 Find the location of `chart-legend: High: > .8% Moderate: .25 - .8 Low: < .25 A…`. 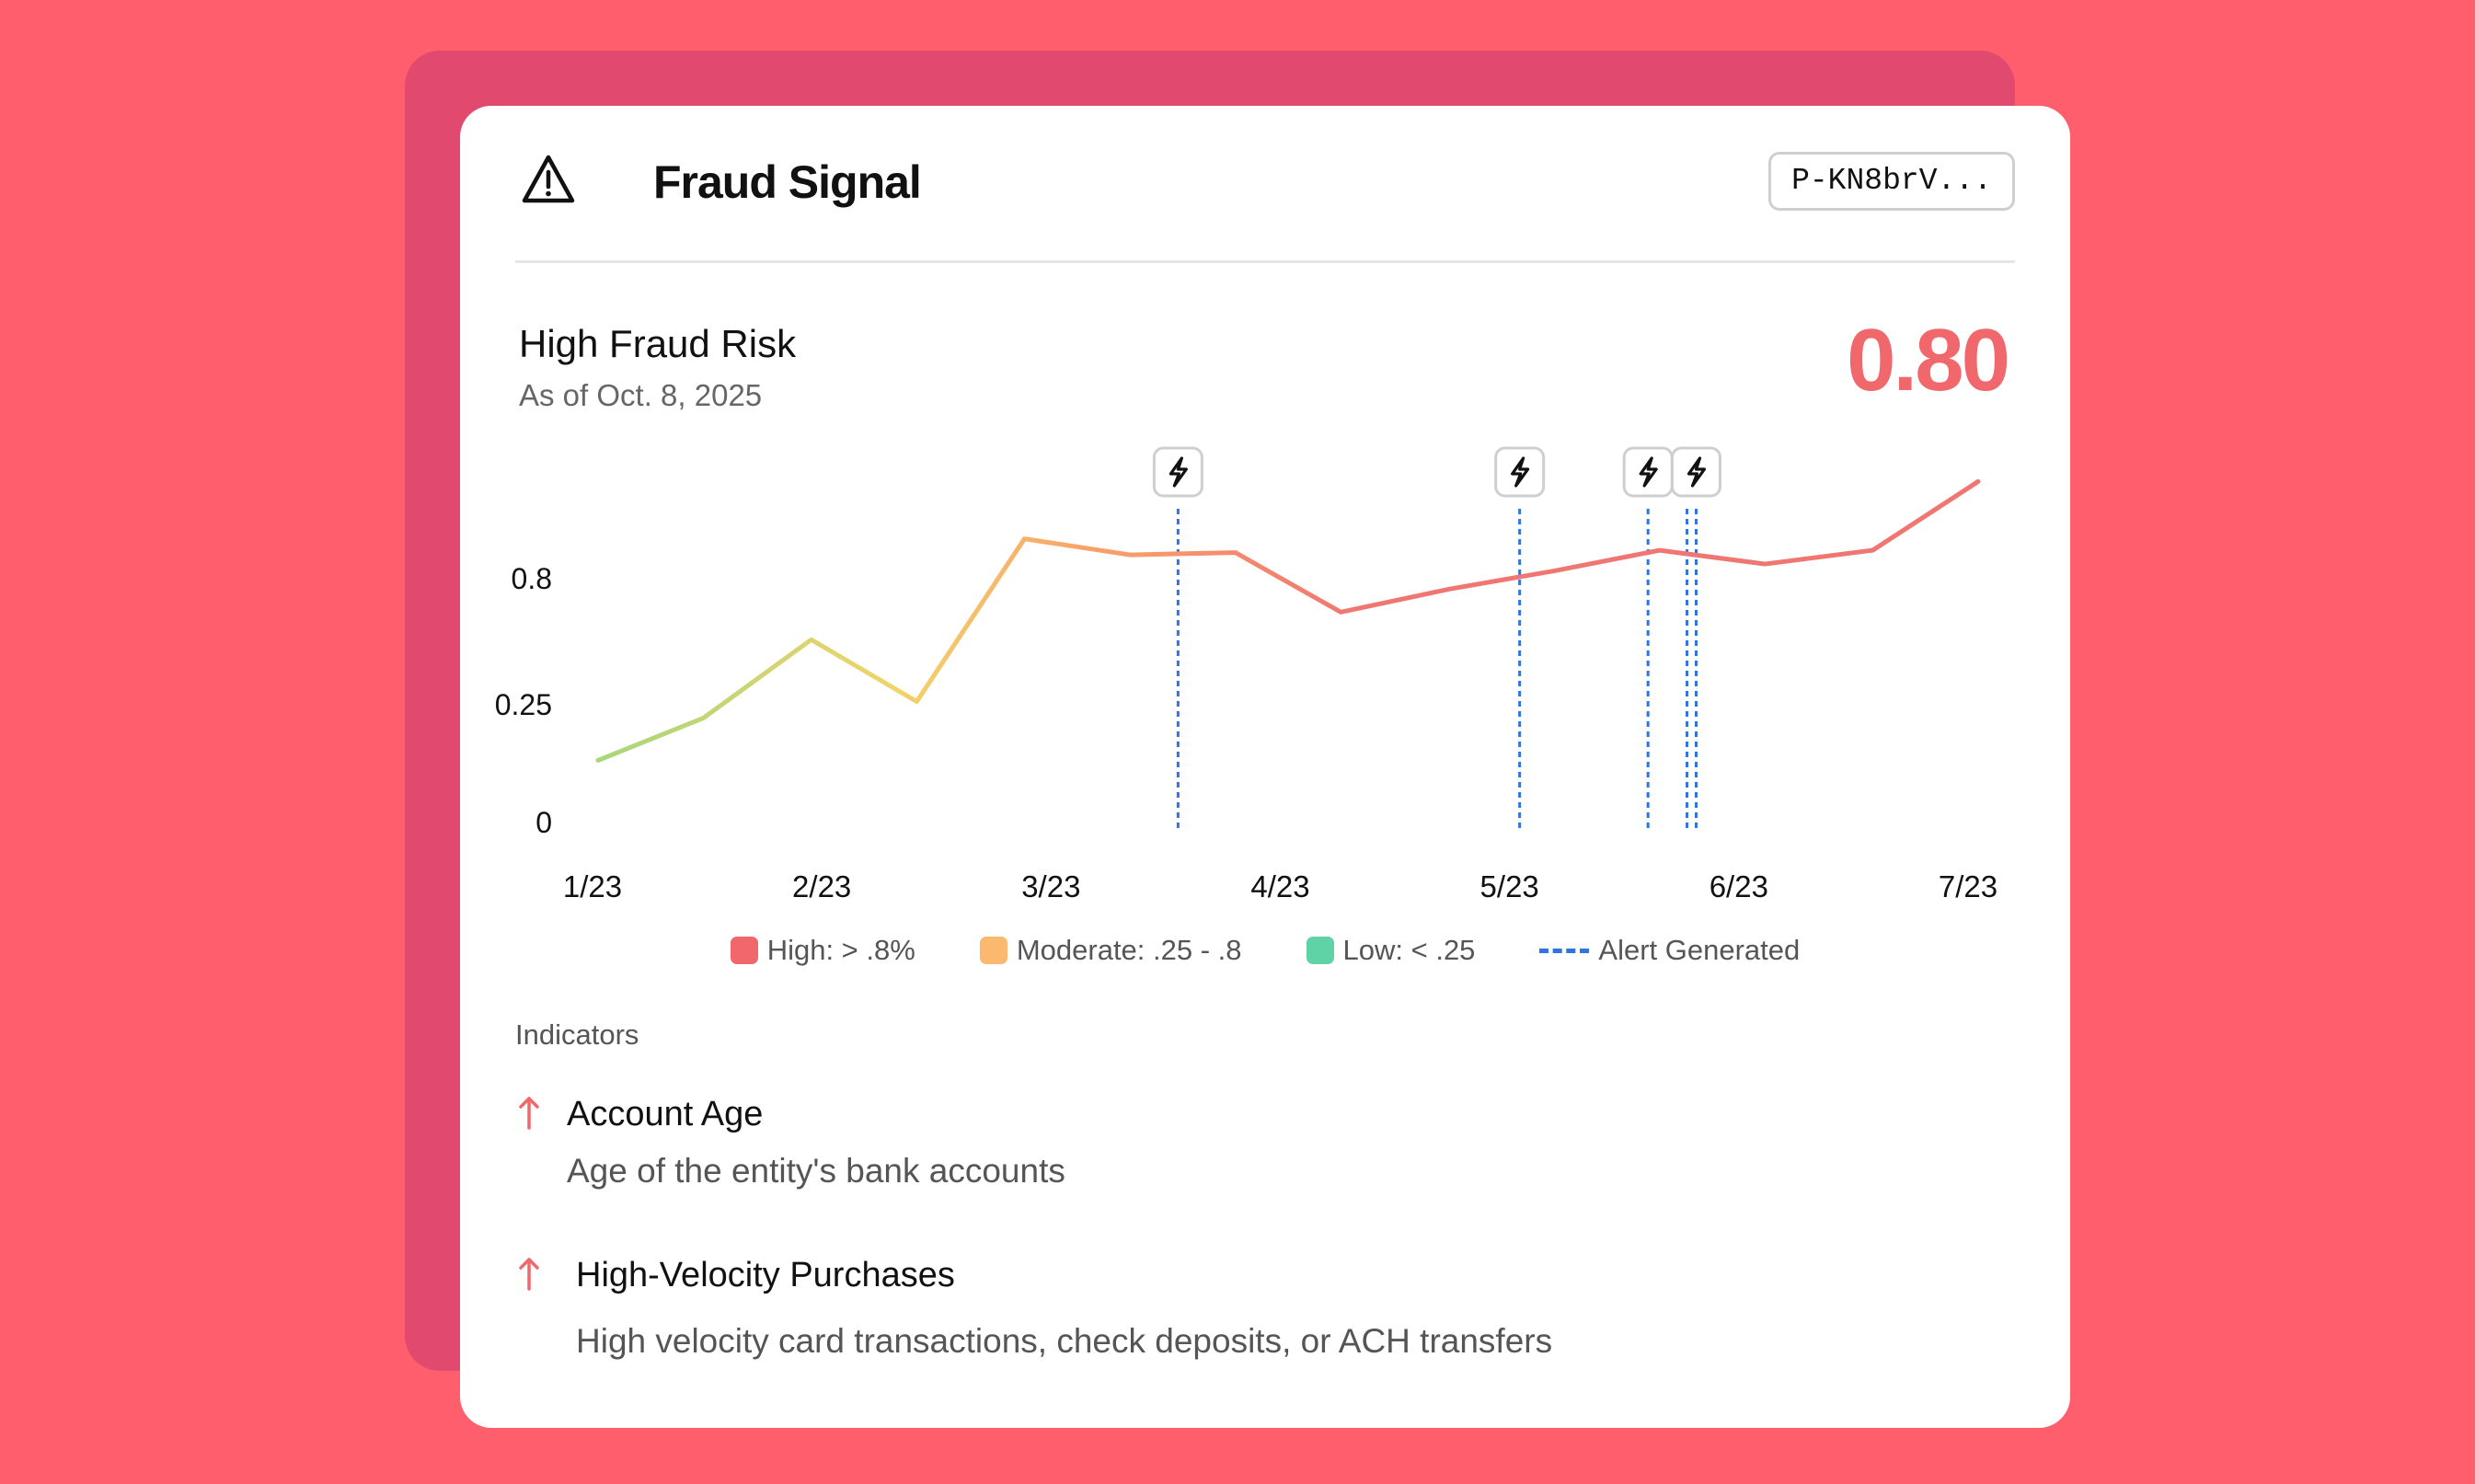

chart-legend: High: > .8% Moderate: .25 - .8 Low: < .25 A… is located at coordinates (1265, 950).